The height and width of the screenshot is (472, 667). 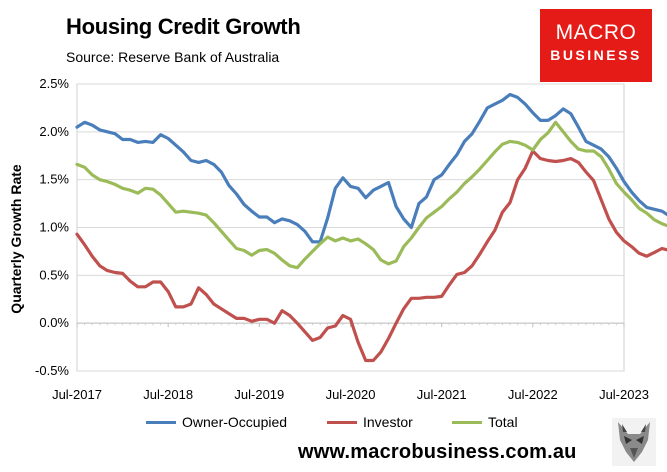 What do you see at coordinates (442, 394) in the screenshot?
I see `x-tick-label: Jul-2021` at bounding box center [442, 394].